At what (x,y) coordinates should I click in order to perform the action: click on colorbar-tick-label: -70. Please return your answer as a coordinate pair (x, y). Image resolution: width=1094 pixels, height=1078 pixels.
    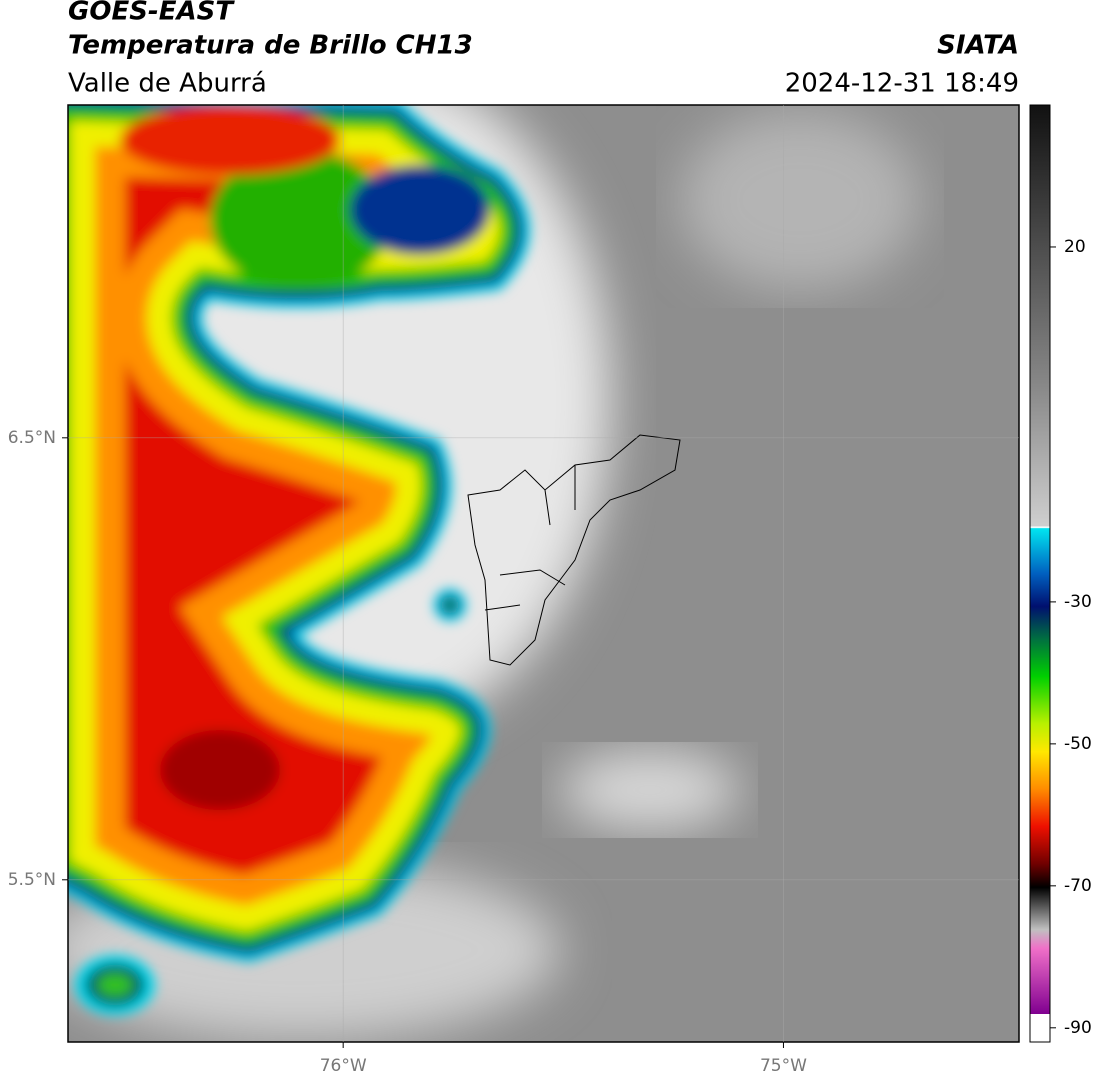
    Looking at the image, I should click on (1078, 886).